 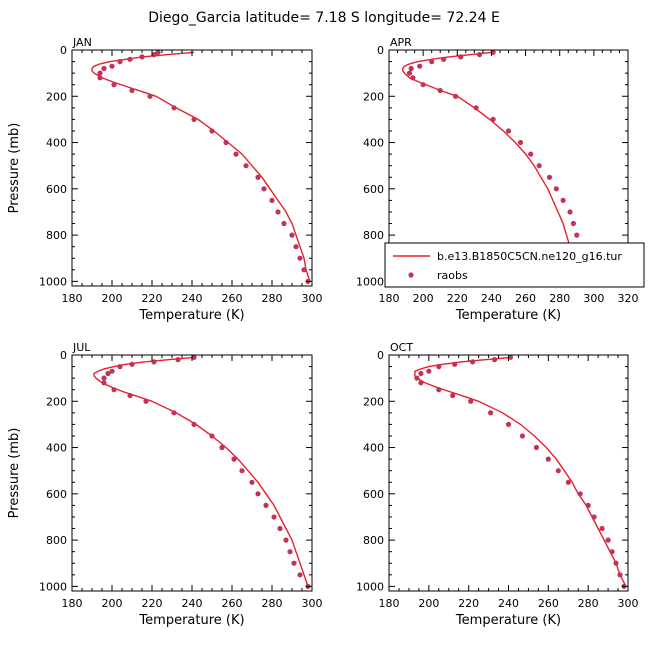 I want to click on plot-area, so click(x=520, y=472).